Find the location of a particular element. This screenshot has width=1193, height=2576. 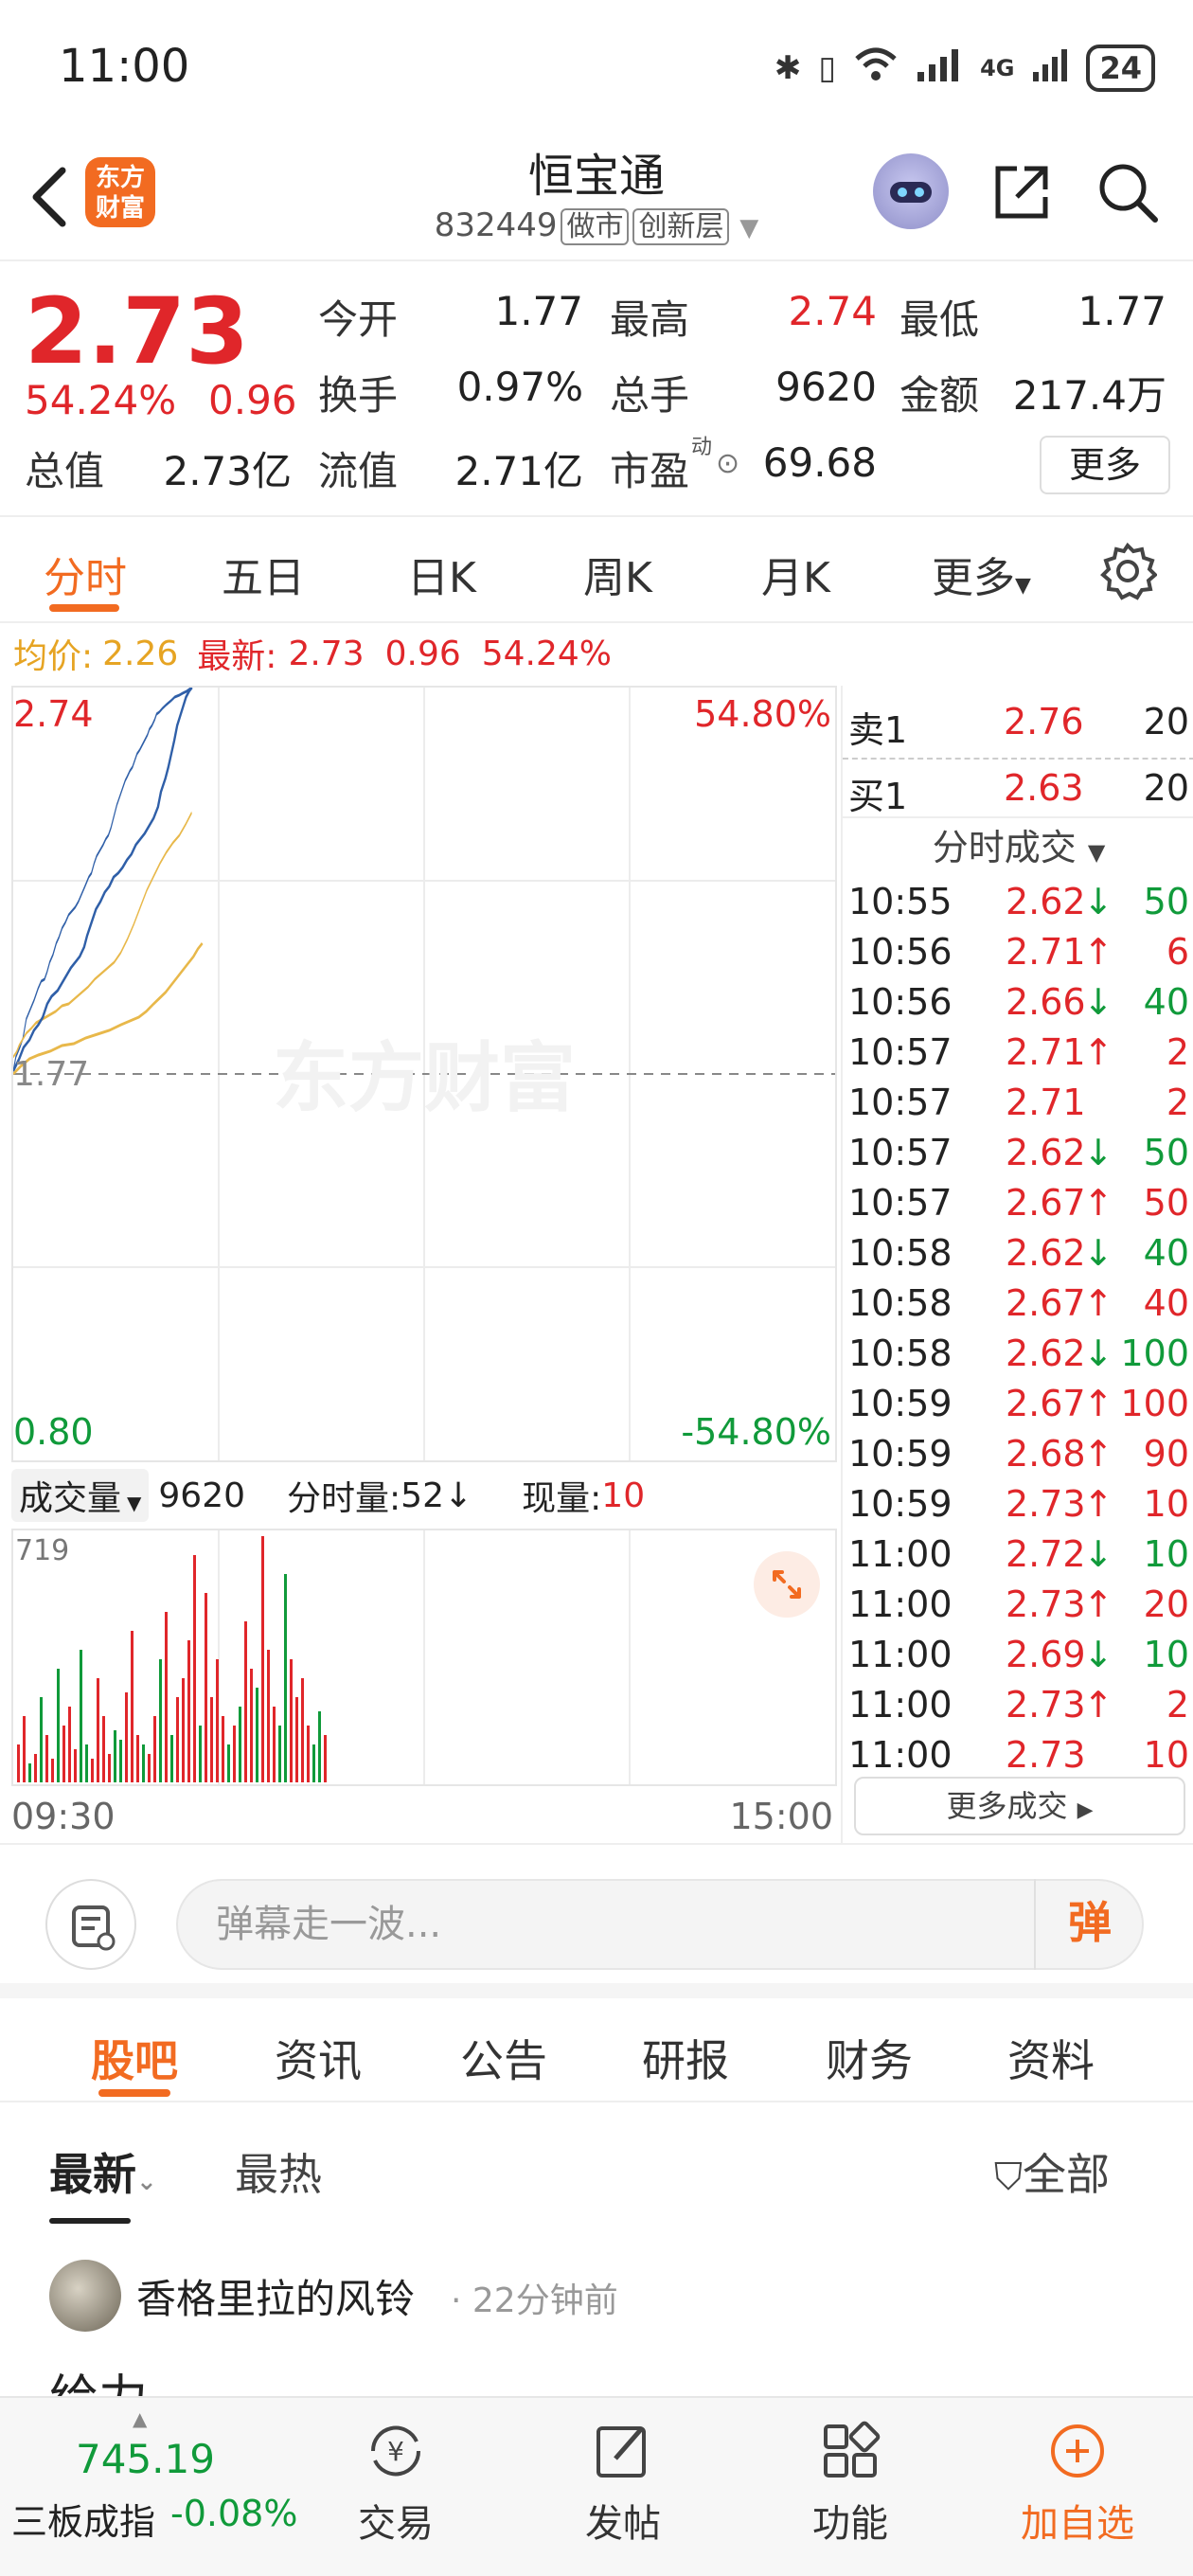

tab-more: 更多▼ is located at coordinates (981, 574).